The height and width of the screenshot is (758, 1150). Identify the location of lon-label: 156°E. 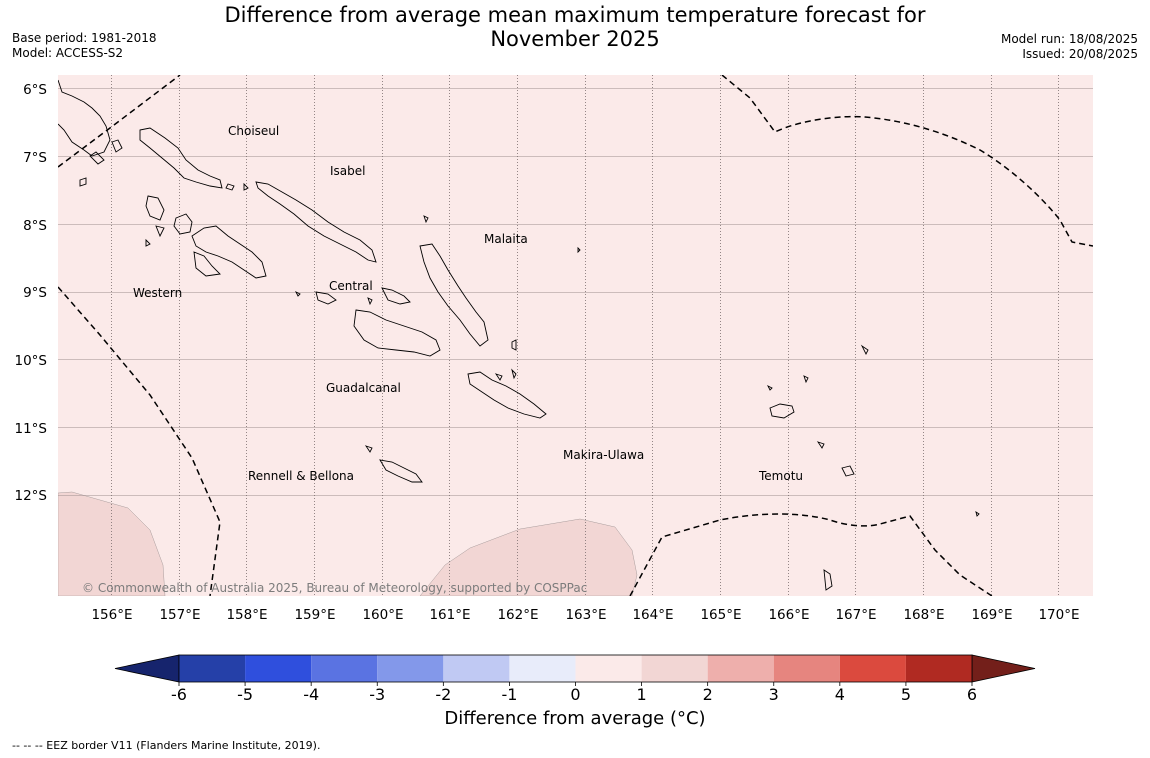
(111, 615).